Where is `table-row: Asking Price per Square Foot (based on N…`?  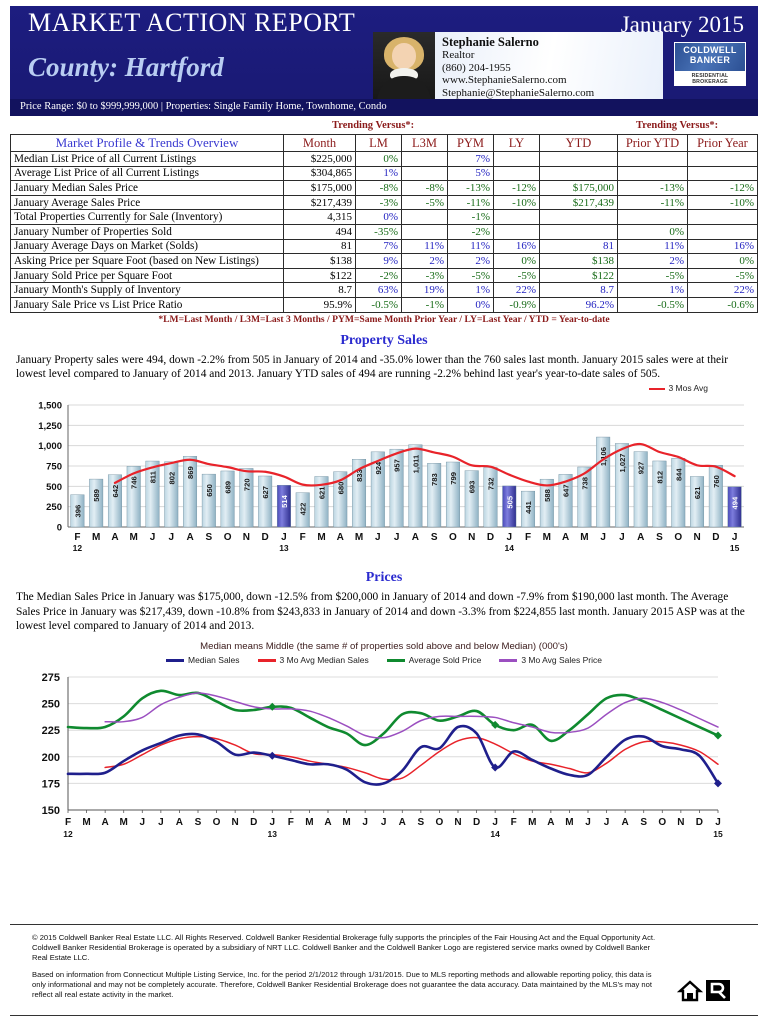 table-row: Asking Price per Square Foot (based on N… is located at coordinates (384, 261).